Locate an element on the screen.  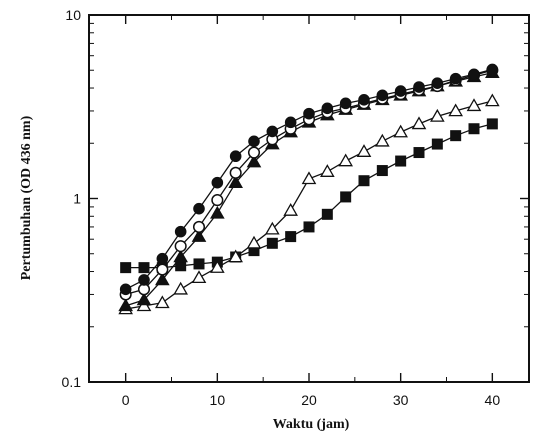
y-tick-label: 0.1 is located at coordinates (72, 382).